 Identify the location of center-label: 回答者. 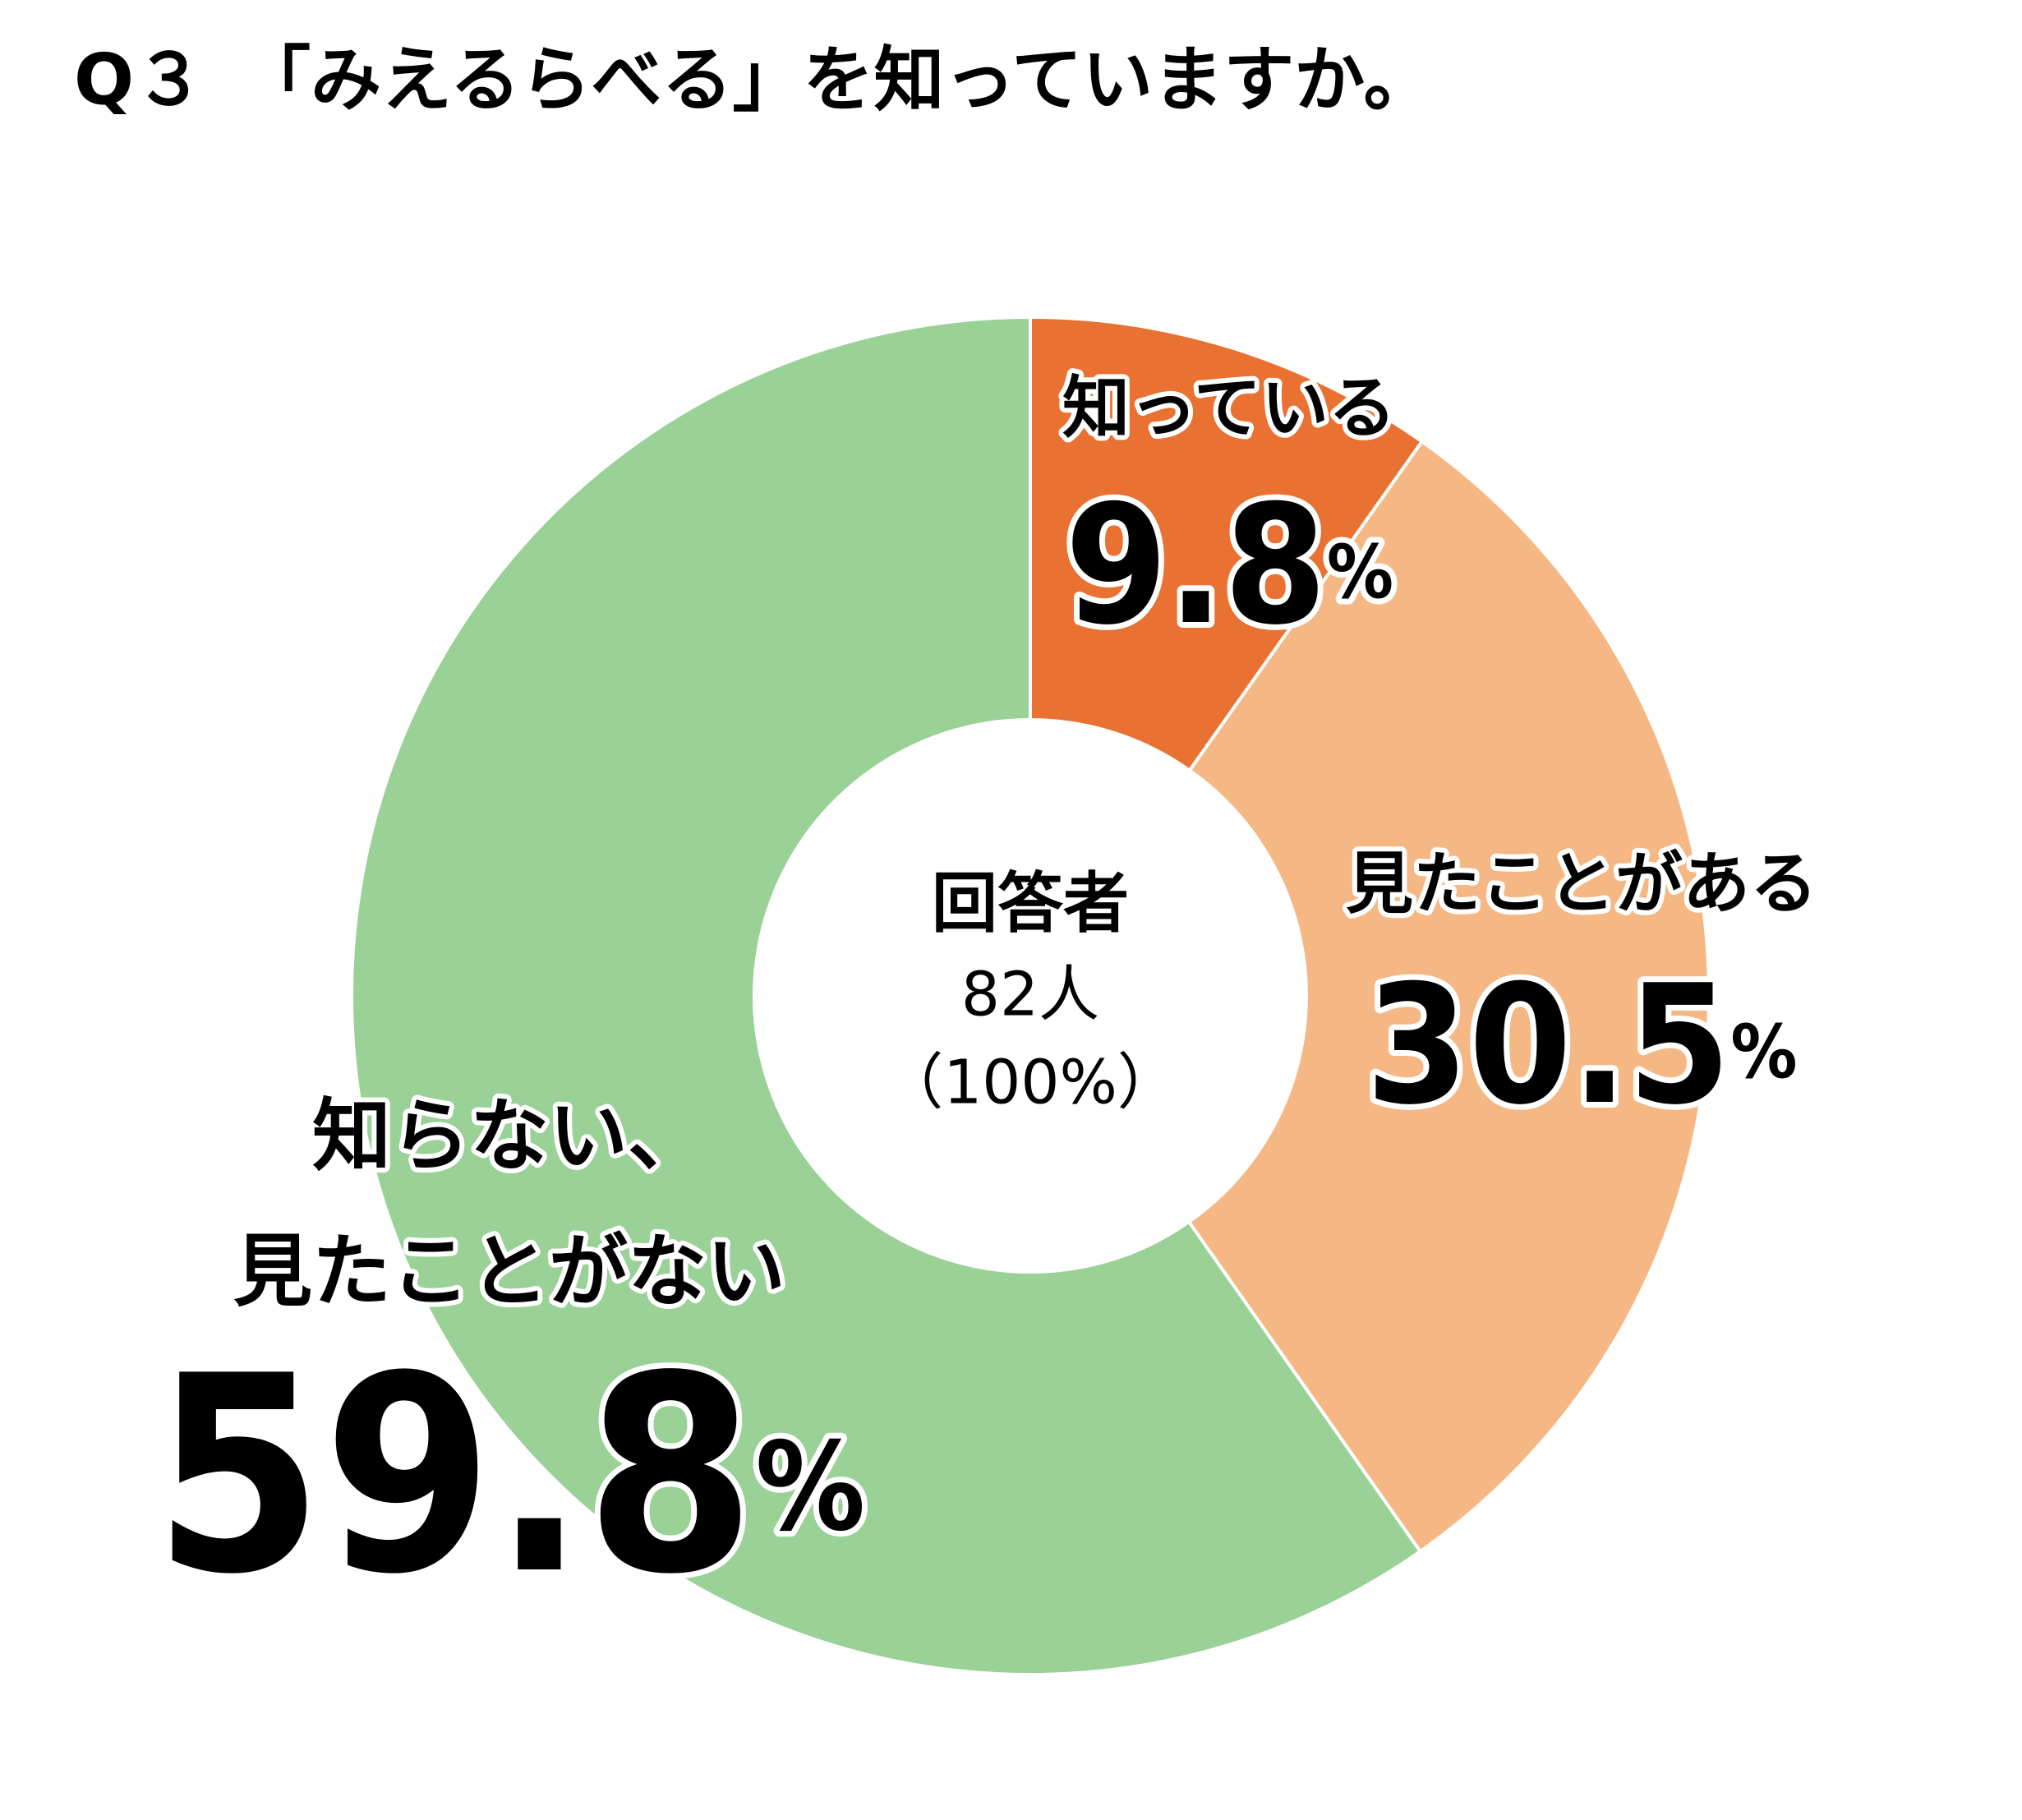
(1030, 903).